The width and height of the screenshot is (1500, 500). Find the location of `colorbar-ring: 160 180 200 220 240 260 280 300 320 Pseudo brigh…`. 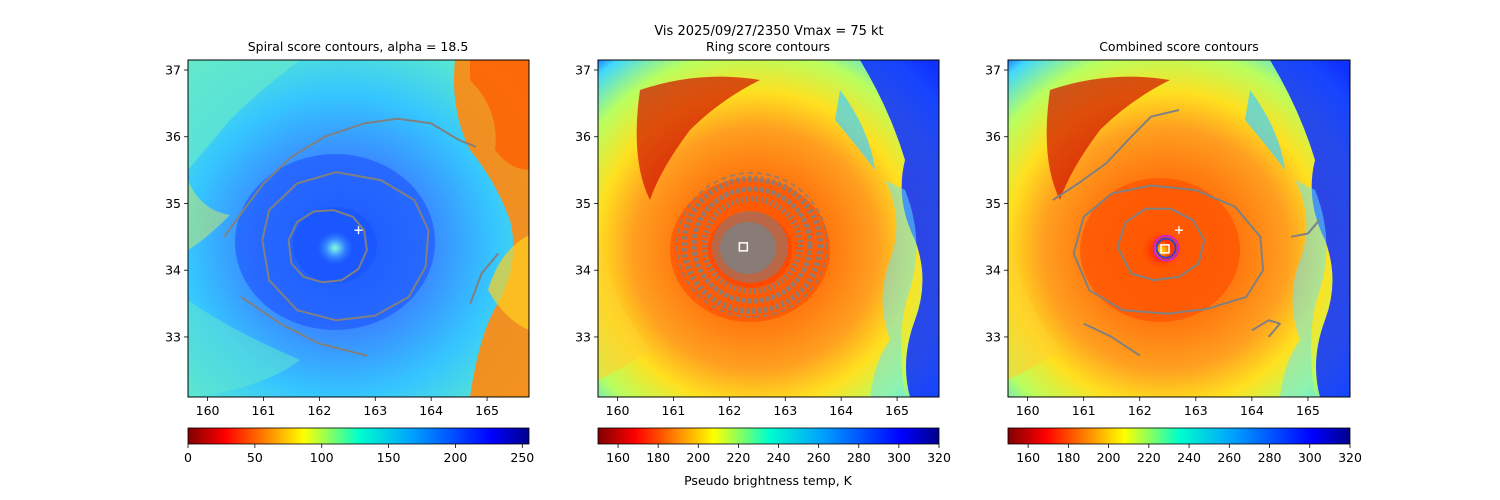

colorbar-ring: 160 180 200 220 240 260 280 300 320 Pseudo brigh… is located at coordinates (774, 457).